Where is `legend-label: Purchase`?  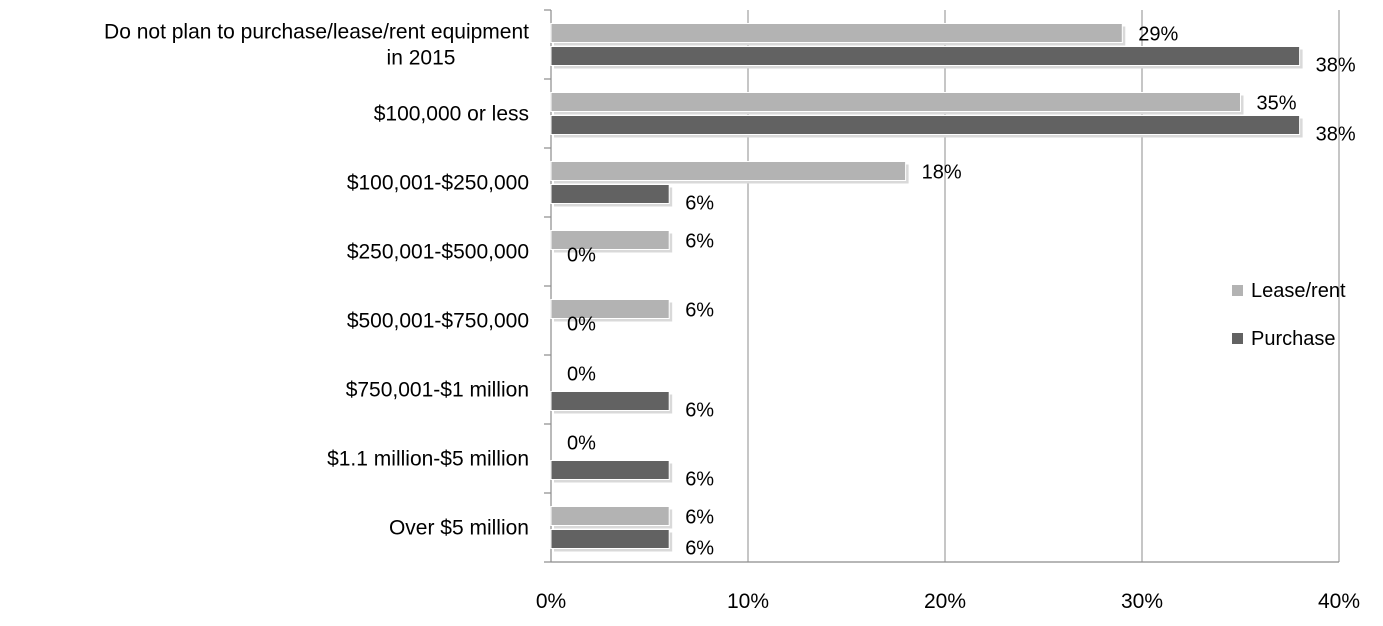 legend-label: Purchase is located at coordinates (1293, 339).